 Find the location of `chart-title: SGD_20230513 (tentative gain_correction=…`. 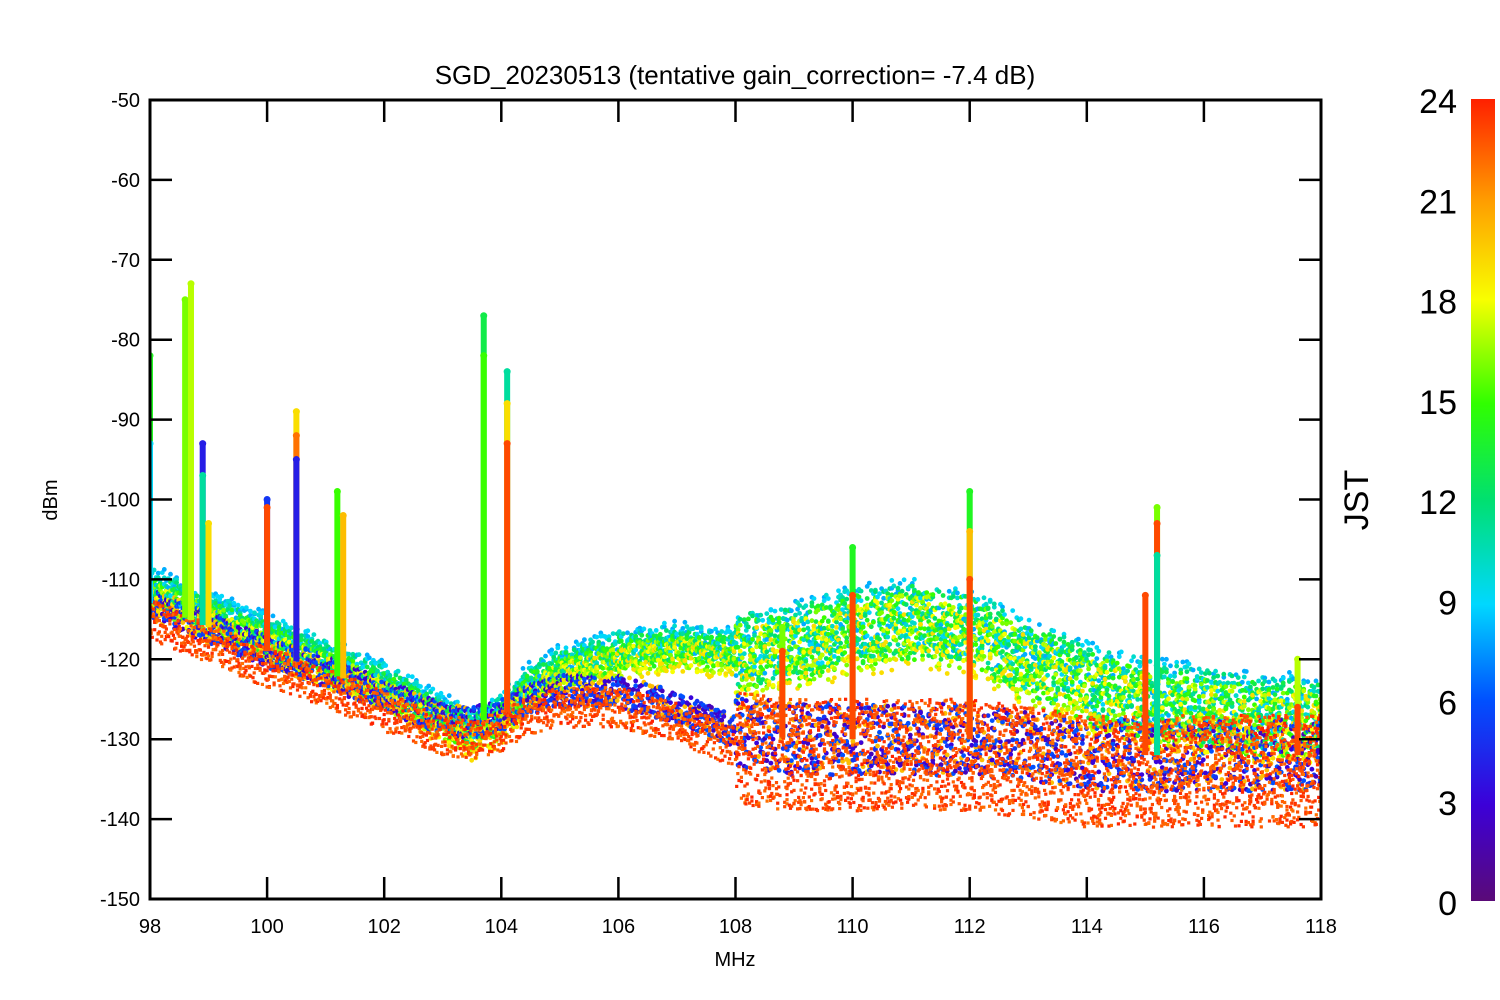

chart-title: SGD_20230513 (tentative gain_correction=… is located at coordinates (735, 75).